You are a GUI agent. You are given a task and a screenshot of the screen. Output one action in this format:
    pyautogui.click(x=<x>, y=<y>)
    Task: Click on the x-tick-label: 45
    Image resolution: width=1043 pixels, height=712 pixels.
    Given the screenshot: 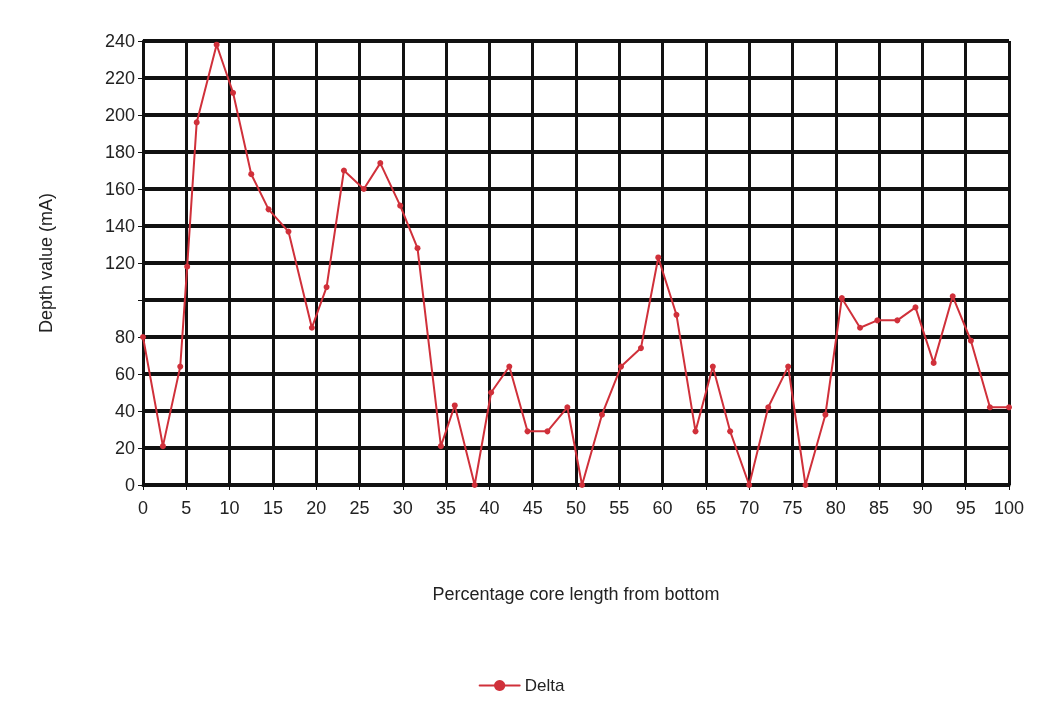 What is the action you would take?
    pyautogui.click(x=532, y=508)
    